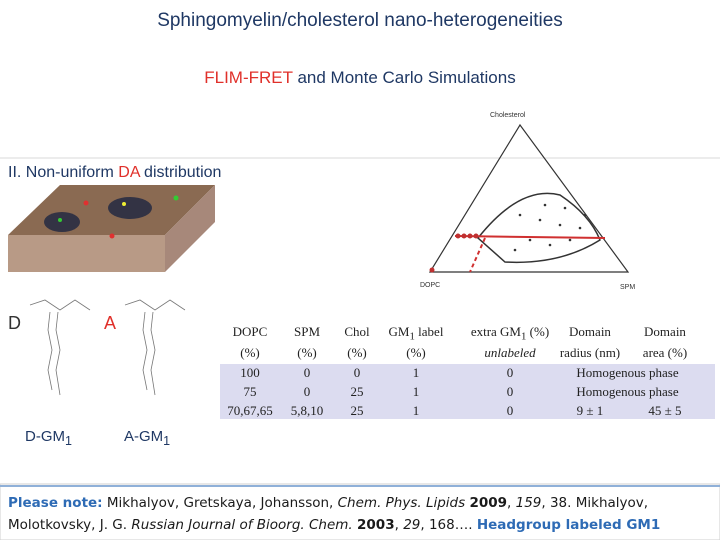  Describe the element at coordinates (454, 253) in the screenshot. I see `composition-points` at that location.